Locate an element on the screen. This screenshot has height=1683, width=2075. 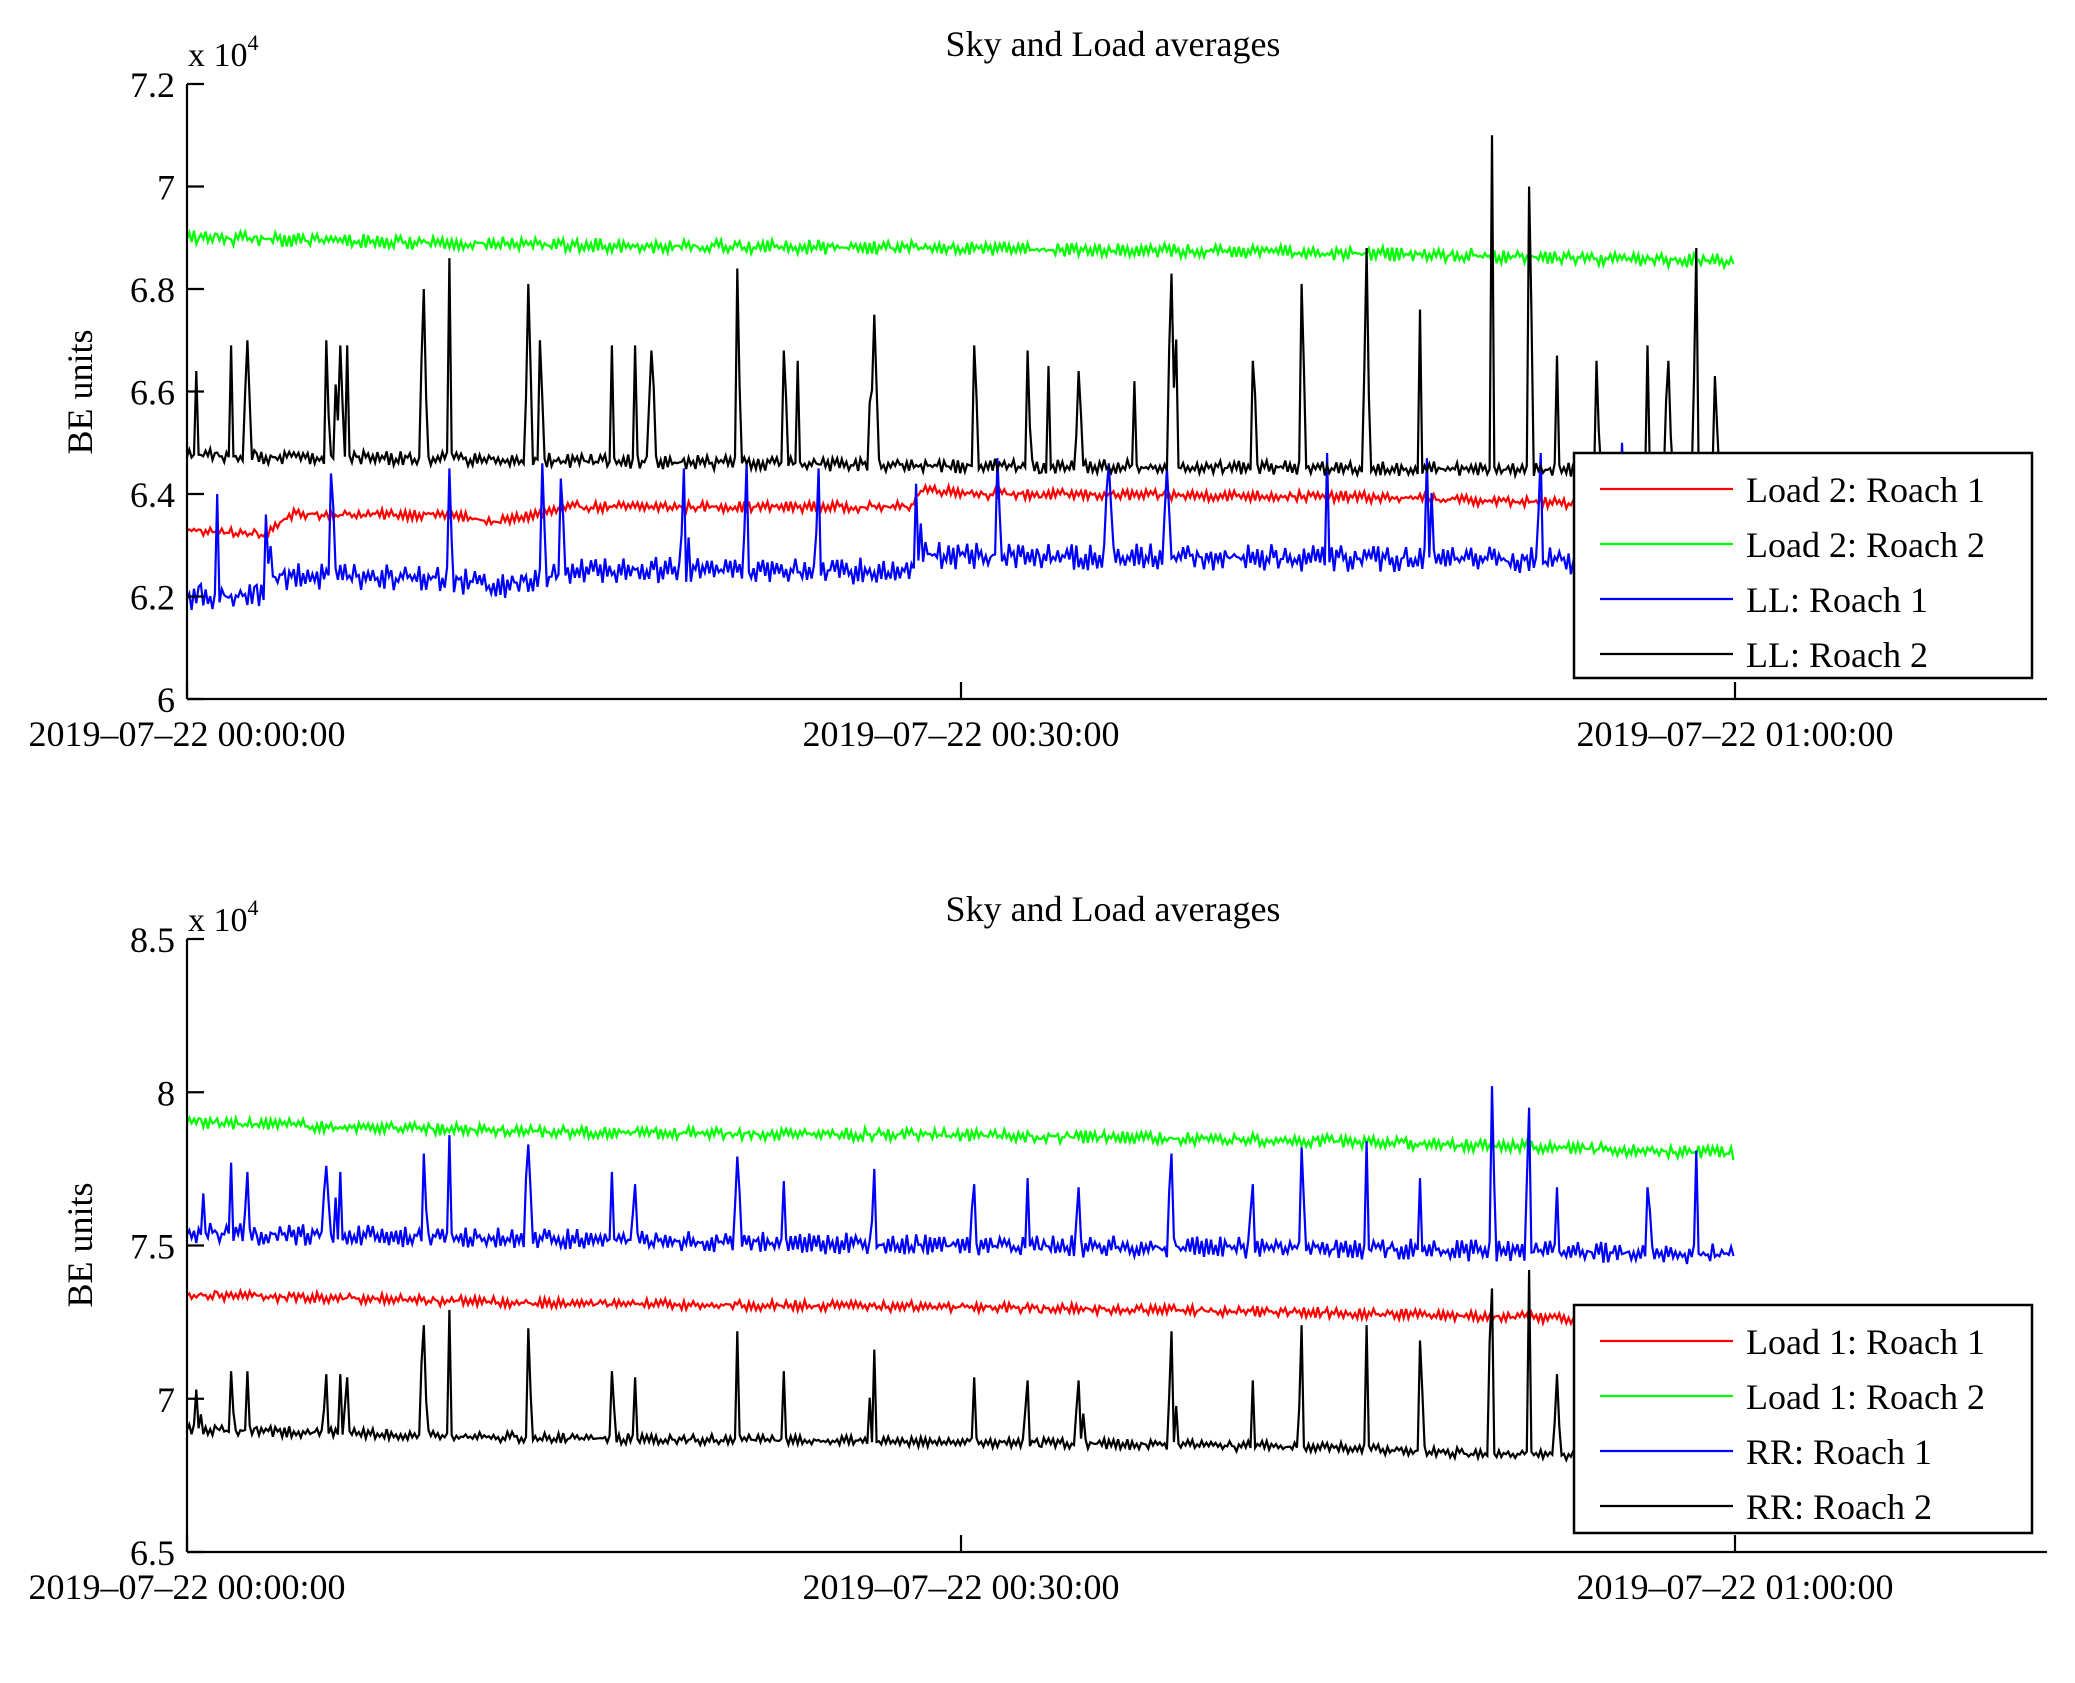
legend-label: Load 2: Roach 1 is located at coordinates (1865, 490).